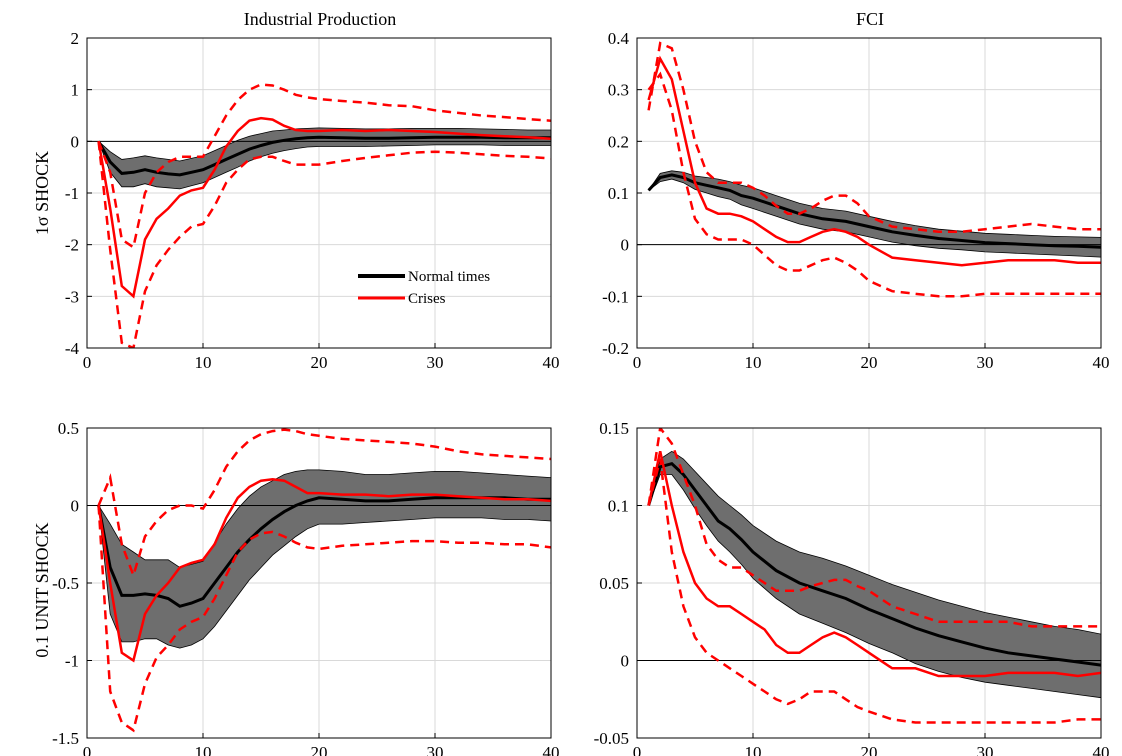 The width and height of the screenshot is (1122, 756). What do you see at coordinates (618, 90) in the screenshot?
I see `y-tick-label: 0.3` at bounding box center [618, 90].